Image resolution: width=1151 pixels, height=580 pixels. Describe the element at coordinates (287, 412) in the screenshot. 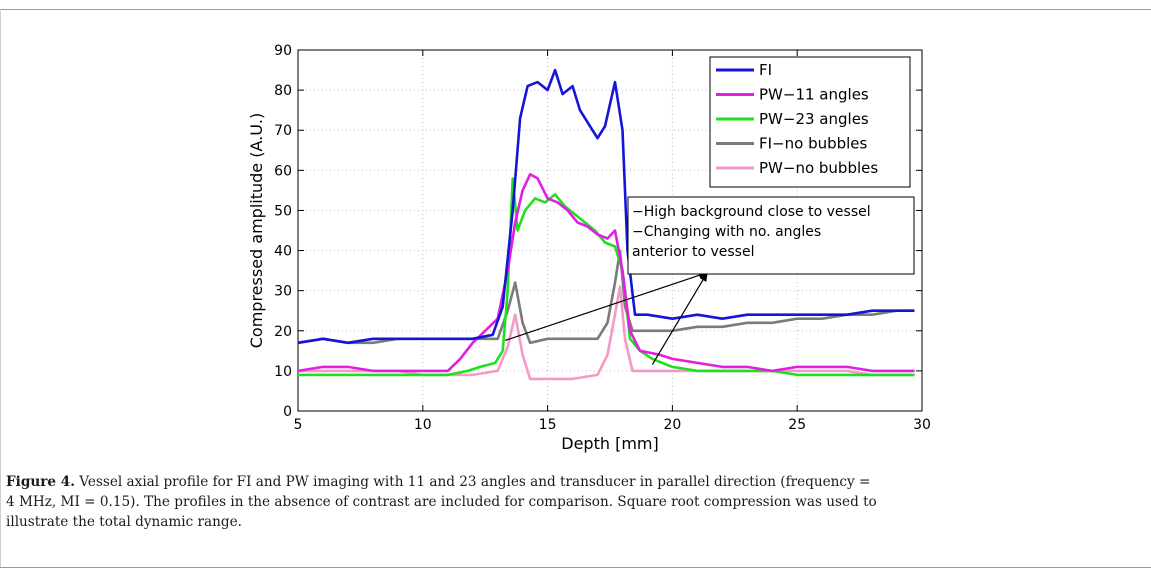

I see `y-tick-label: 0` at that location.